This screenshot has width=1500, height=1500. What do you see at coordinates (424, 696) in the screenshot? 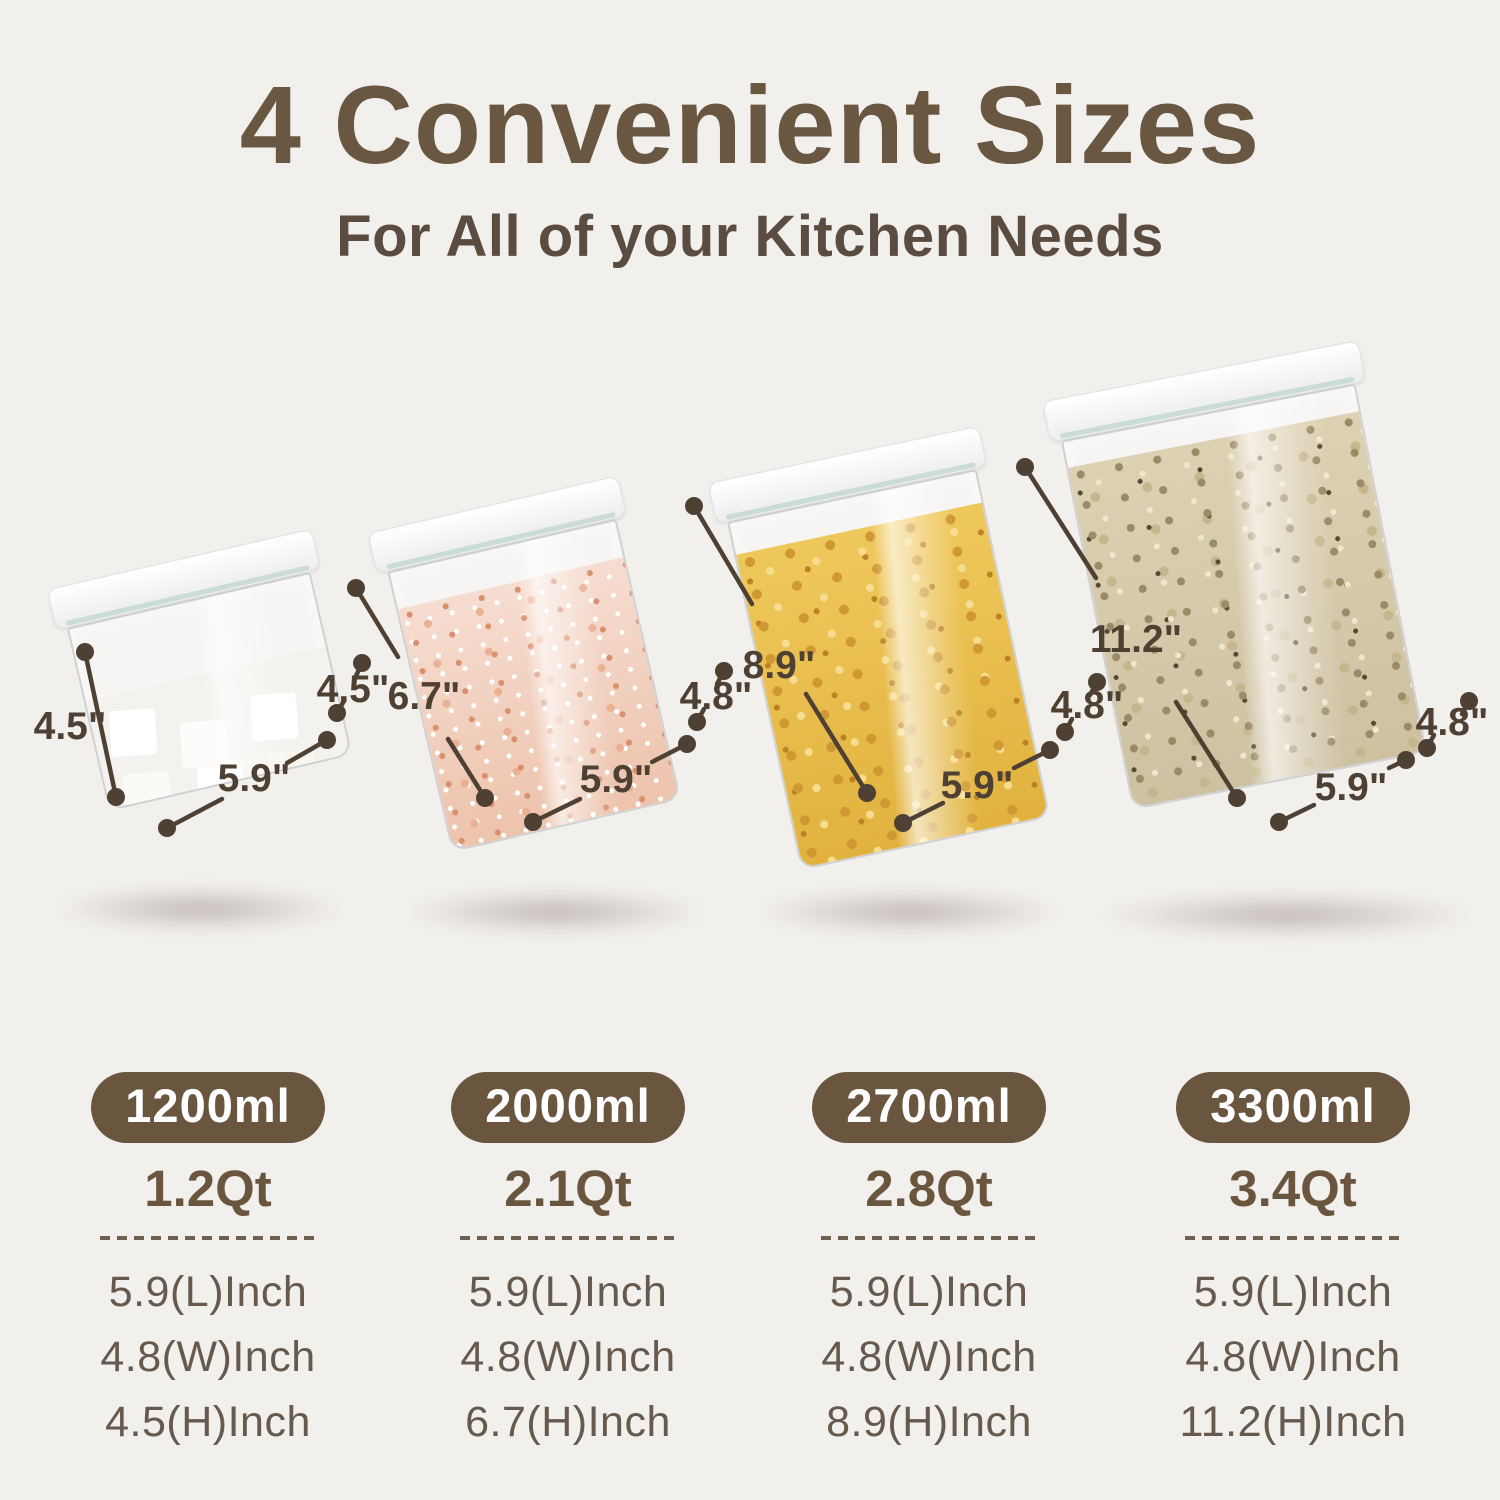
I see `dim-label-height-2: 6.7"` at bounding box center [424, 696].